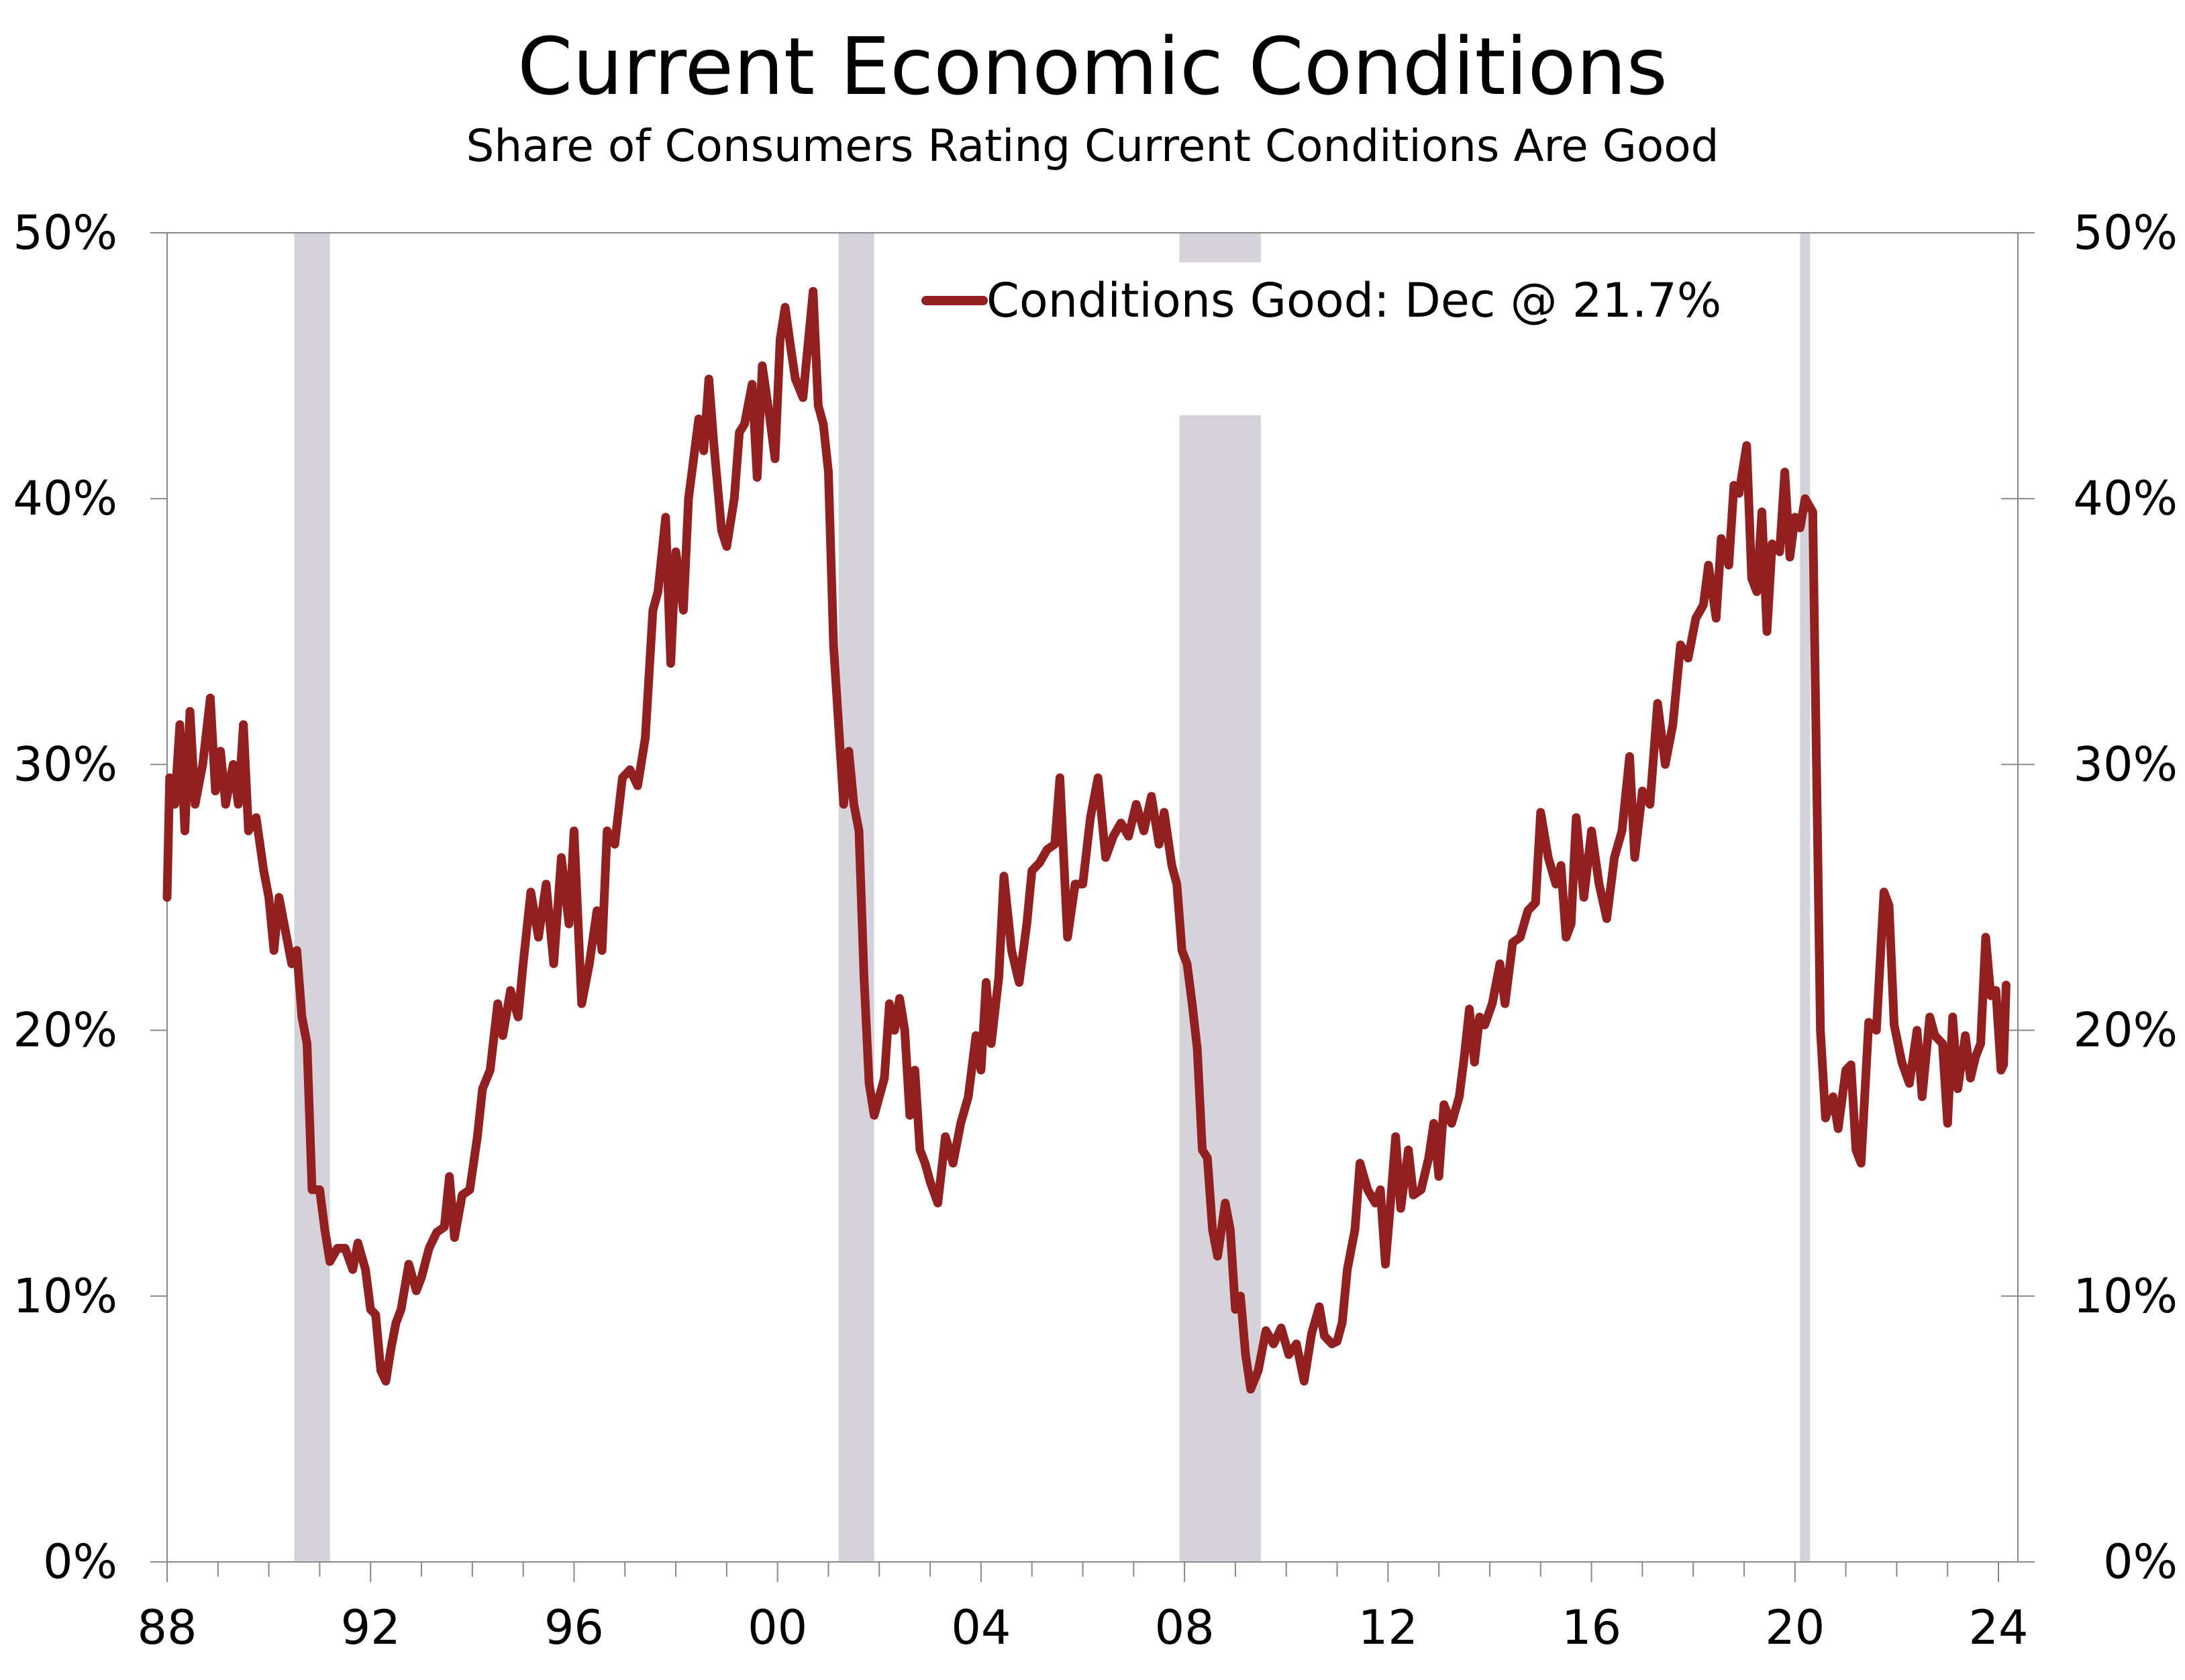 The height and width of the screenshot is (1680, 2185). What do you see at coordinates (167, 1628) in the screenshot?
I see `x-tick-label: 88` at bounding box center [167, 1628].